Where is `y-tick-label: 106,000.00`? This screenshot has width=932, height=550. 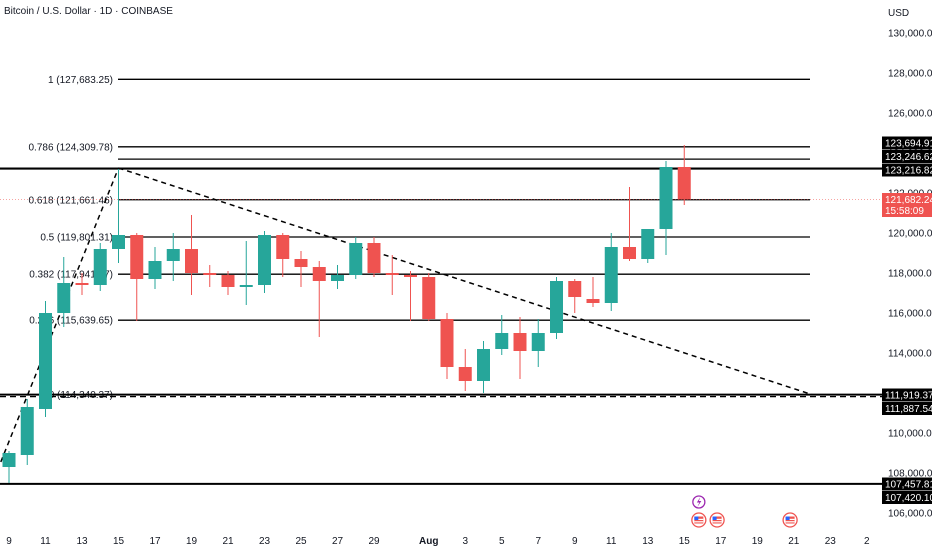
y-tick-label: 106,000.00 is located at coordinates (910, 514).